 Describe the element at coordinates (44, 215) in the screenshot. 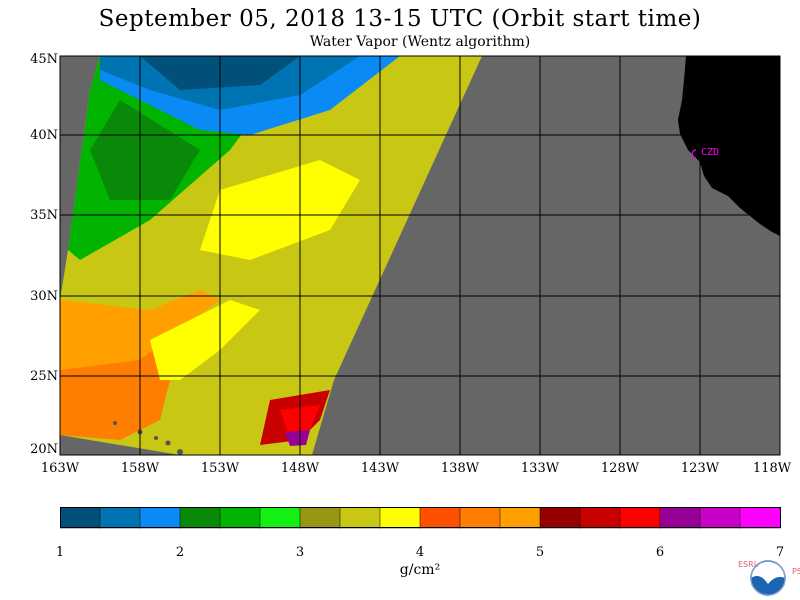

I see `lat-label: 35N` at that location.